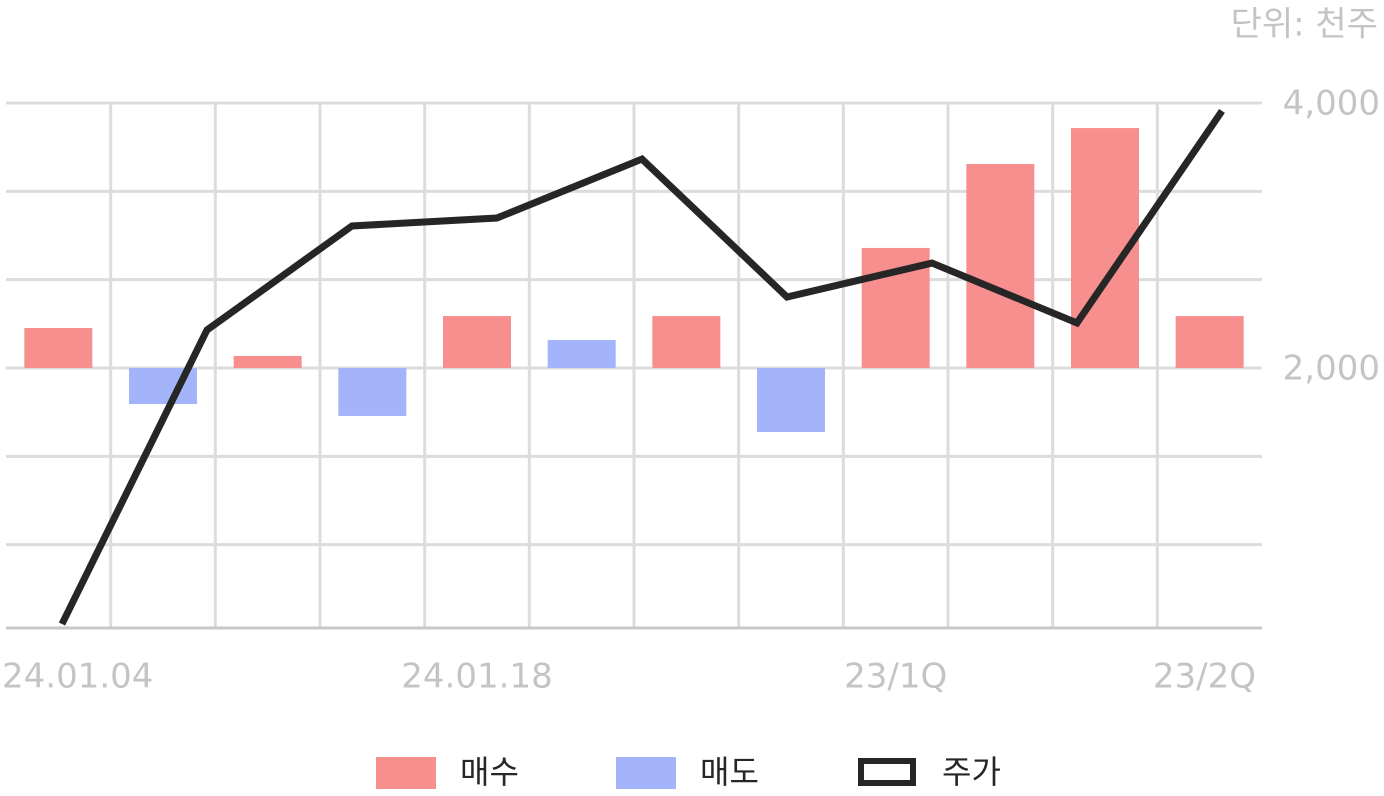 This screenshot has height=796, width=1384. Describe the element at coordinates (476, 677) in the screenshot. I see `x-tick-label: 24.01.18` at that location.